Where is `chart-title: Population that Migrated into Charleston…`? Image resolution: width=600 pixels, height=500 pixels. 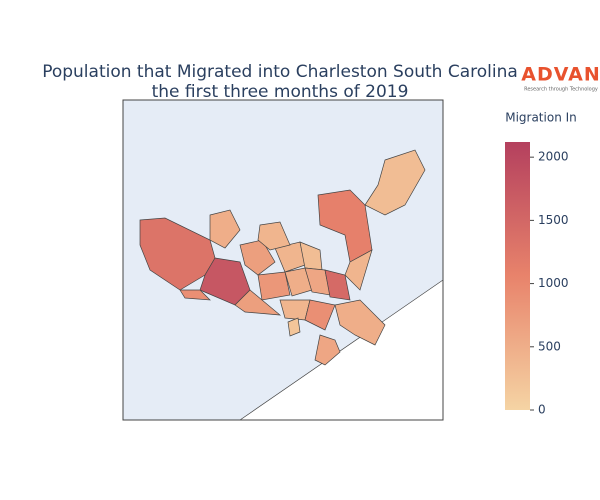
chart-title: Population that Migrated into Charleston… is located at coordinates (280, 72).